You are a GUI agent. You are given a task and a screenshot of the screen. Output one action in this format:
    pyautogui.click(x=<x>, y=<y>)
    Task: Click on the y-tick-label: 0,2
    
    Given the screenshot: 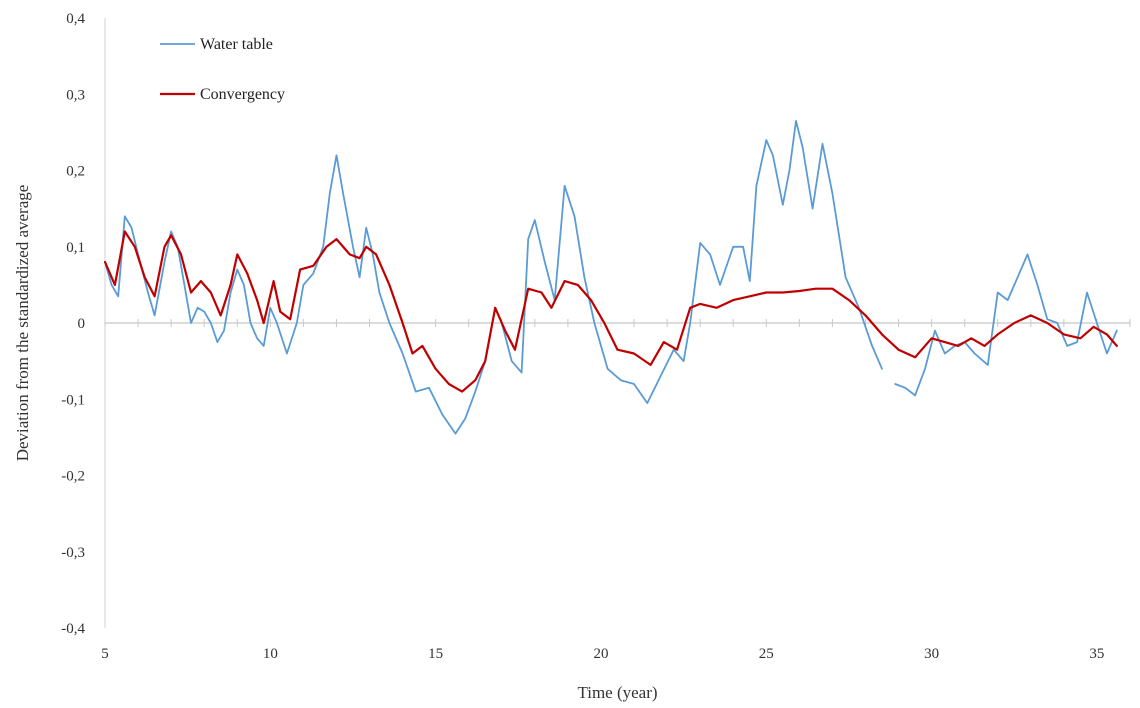 What is the action you would take?
    pyautogui.click(x=75, y=172)
    